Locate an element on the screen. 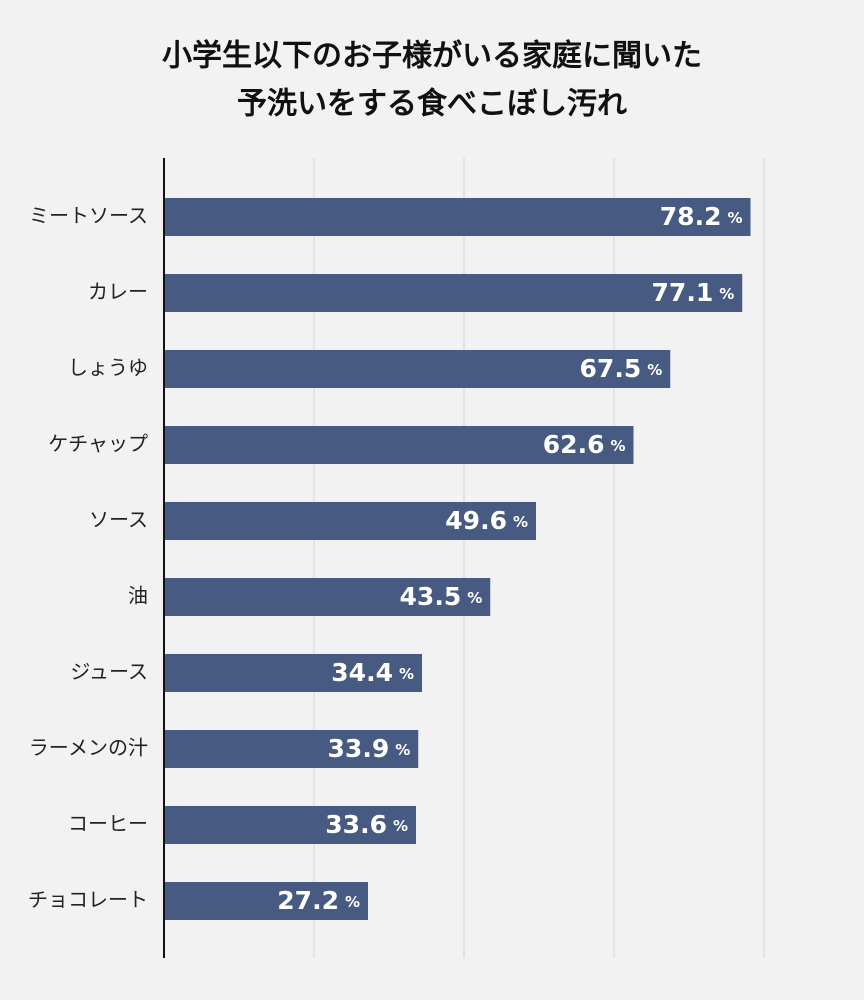 This screenshot has height=1000, width=864. value-number: 27.2 is located at coordinates (308, 900).